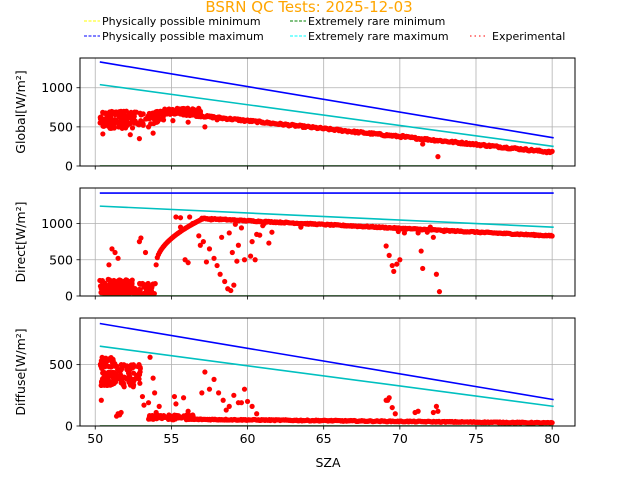 The height and width of the screenshot is (480, 640). Describe the element at coordinates (20, 111) in the screenshot. I see `y-axis-label: Global[W/m²]` at that location.